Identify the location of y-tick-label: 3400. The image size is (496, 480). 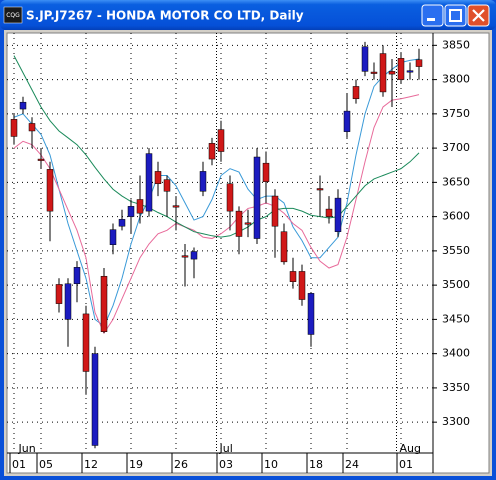
(456, 353).